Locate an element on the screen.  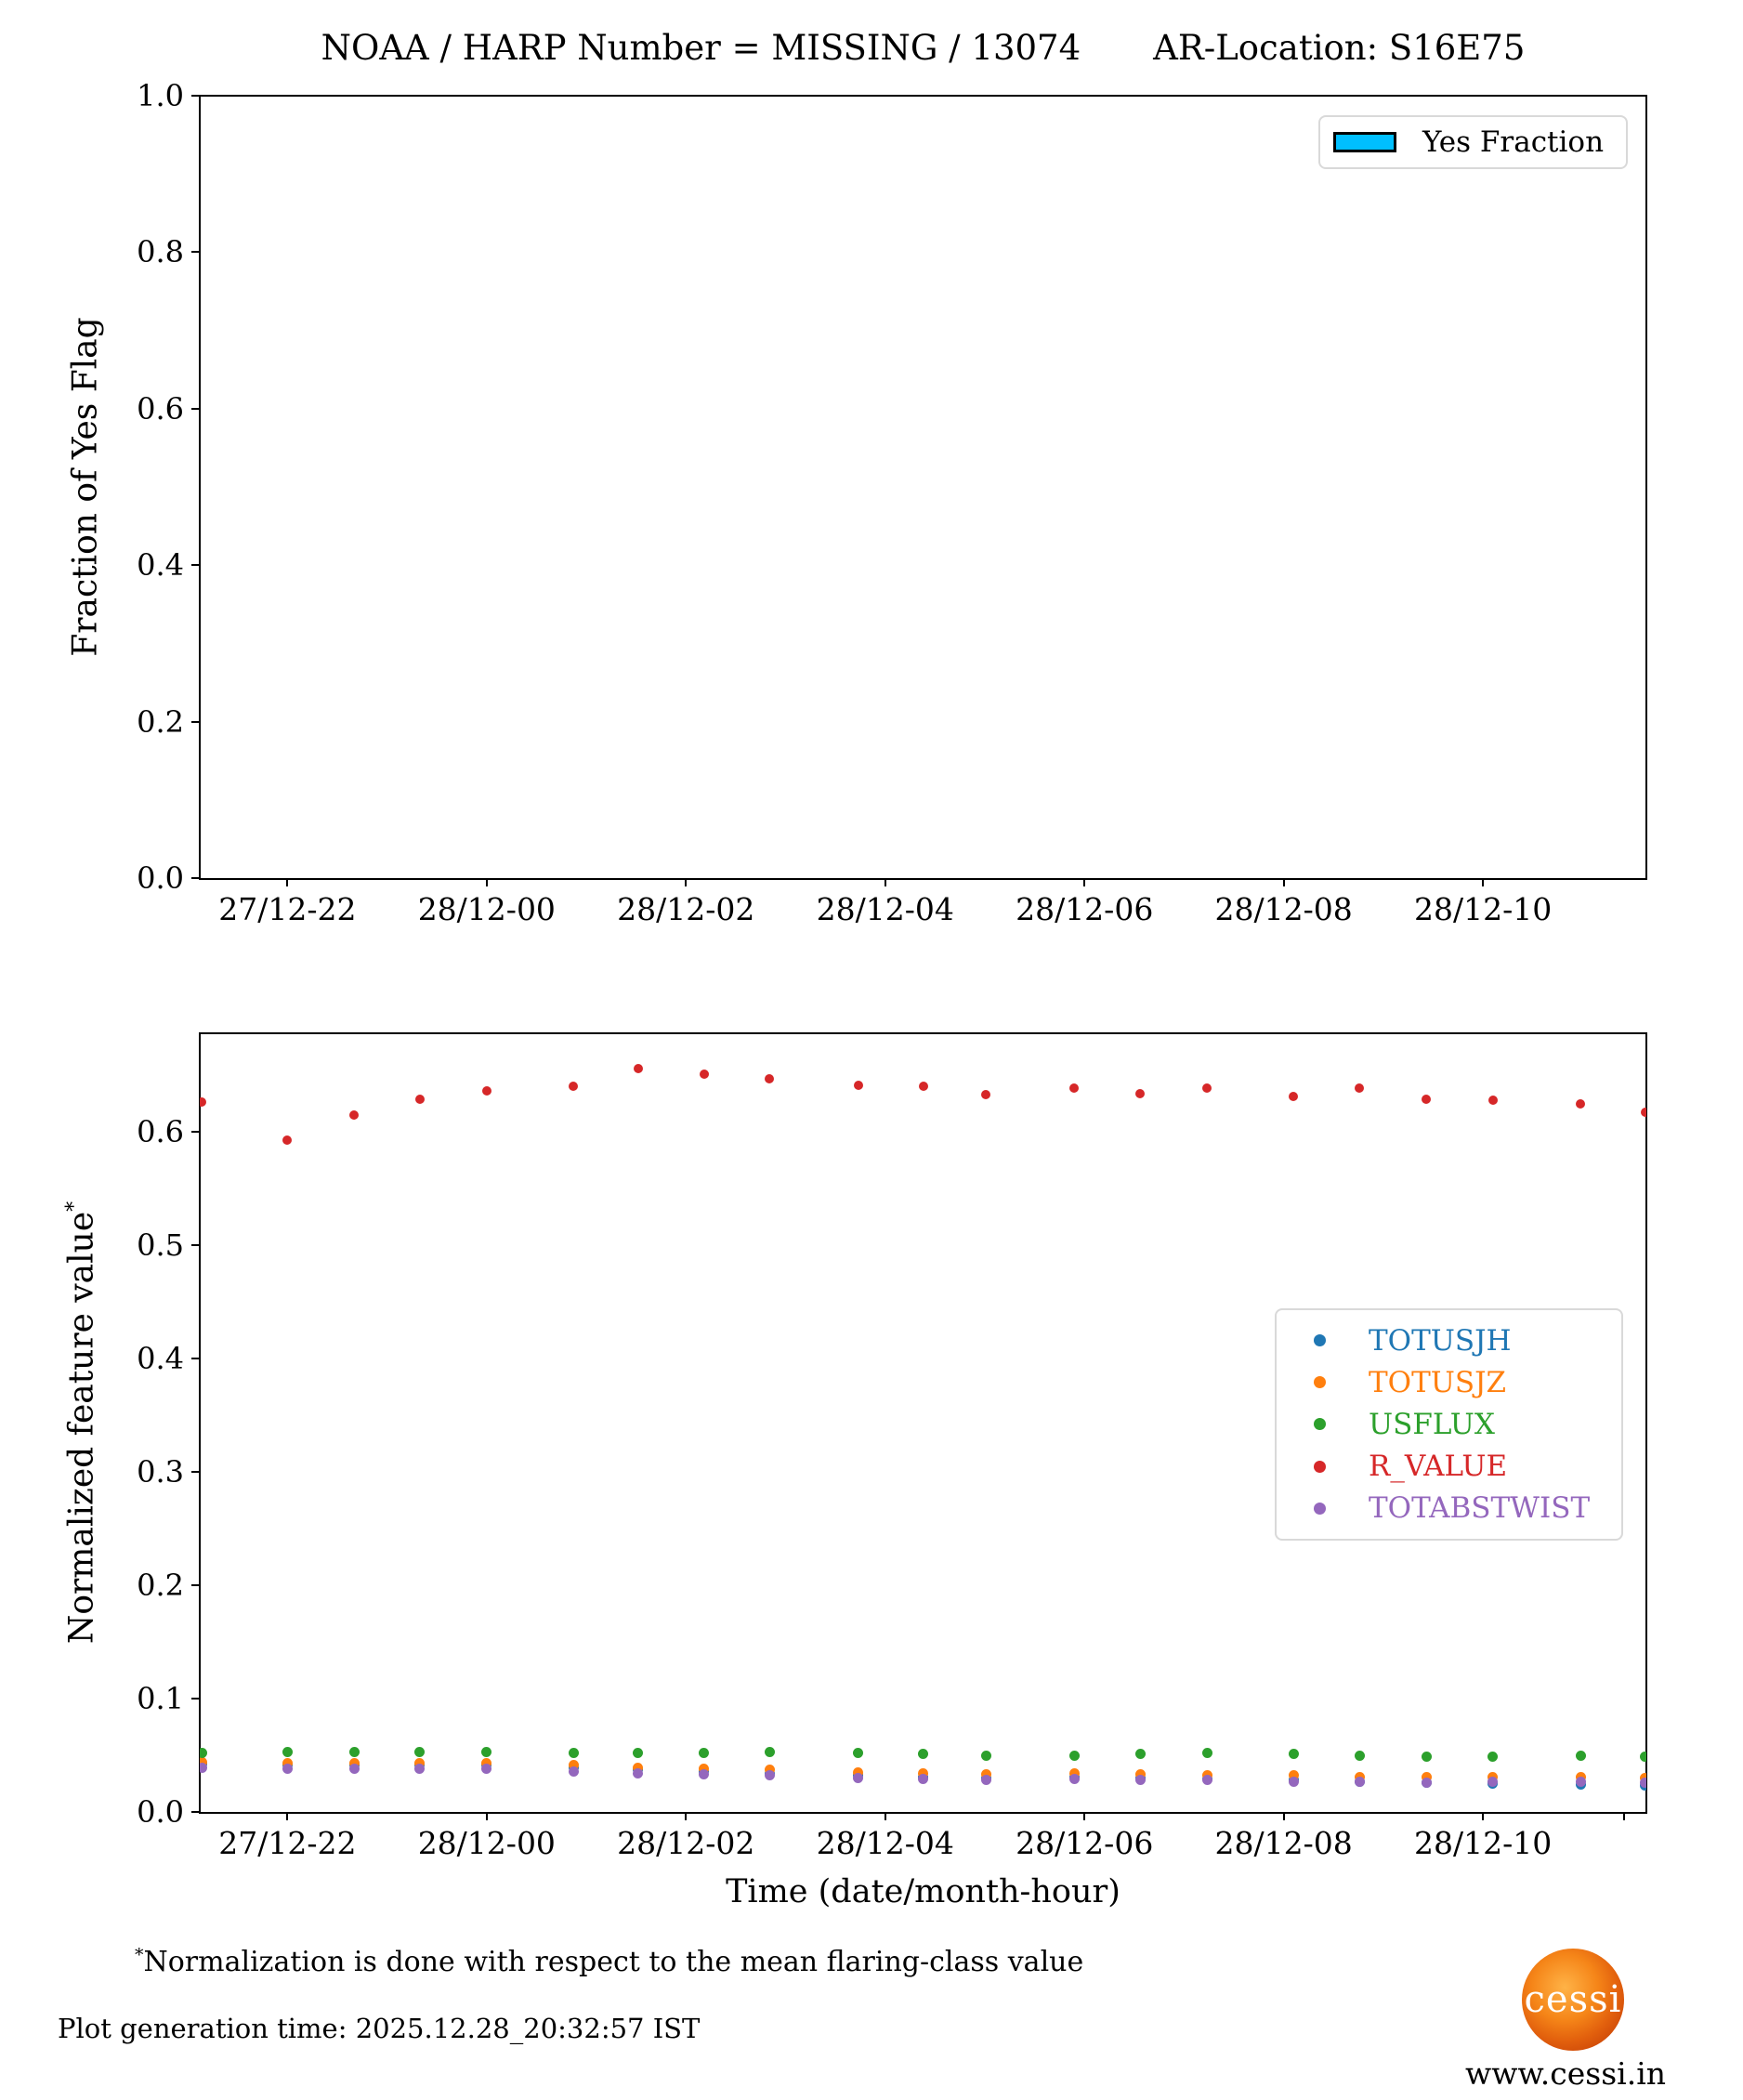
legend-item-r_value: R_VALUE is located at coordinates (1449, 1466).